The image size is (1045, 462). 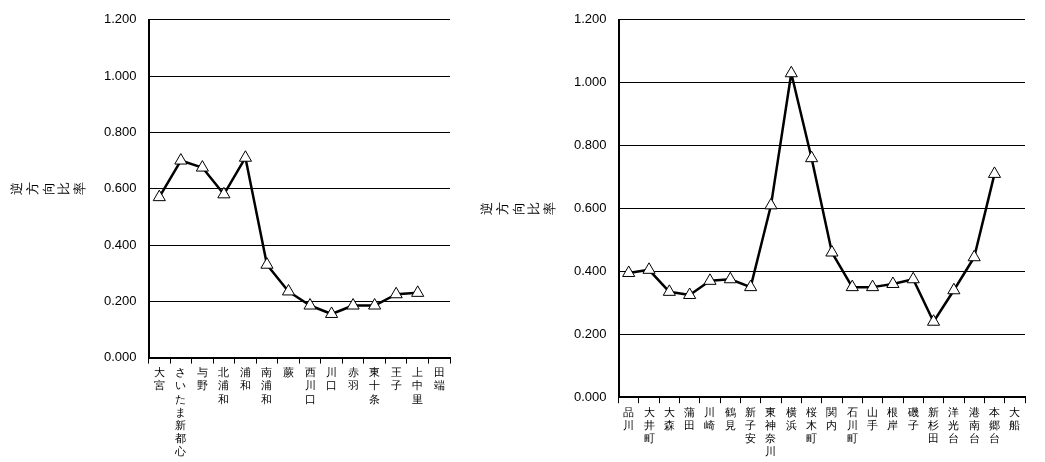 What do you see at coordinates (353, 379) in the screenshot?
I see `x-tick-label: 赤羽` at bounding box center [353, 379].